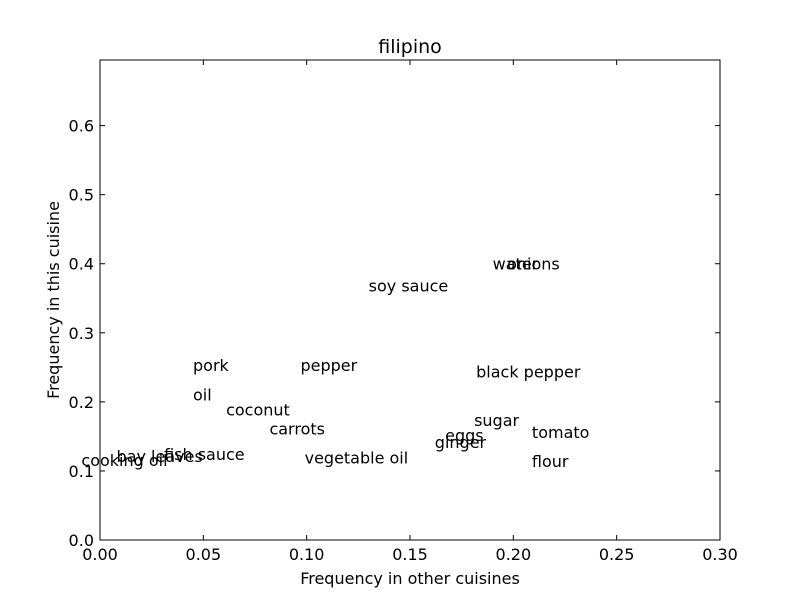 The height and width of the screenshot is (600, 800). I want to click on point-label: bay leaves, so click(160, 456).